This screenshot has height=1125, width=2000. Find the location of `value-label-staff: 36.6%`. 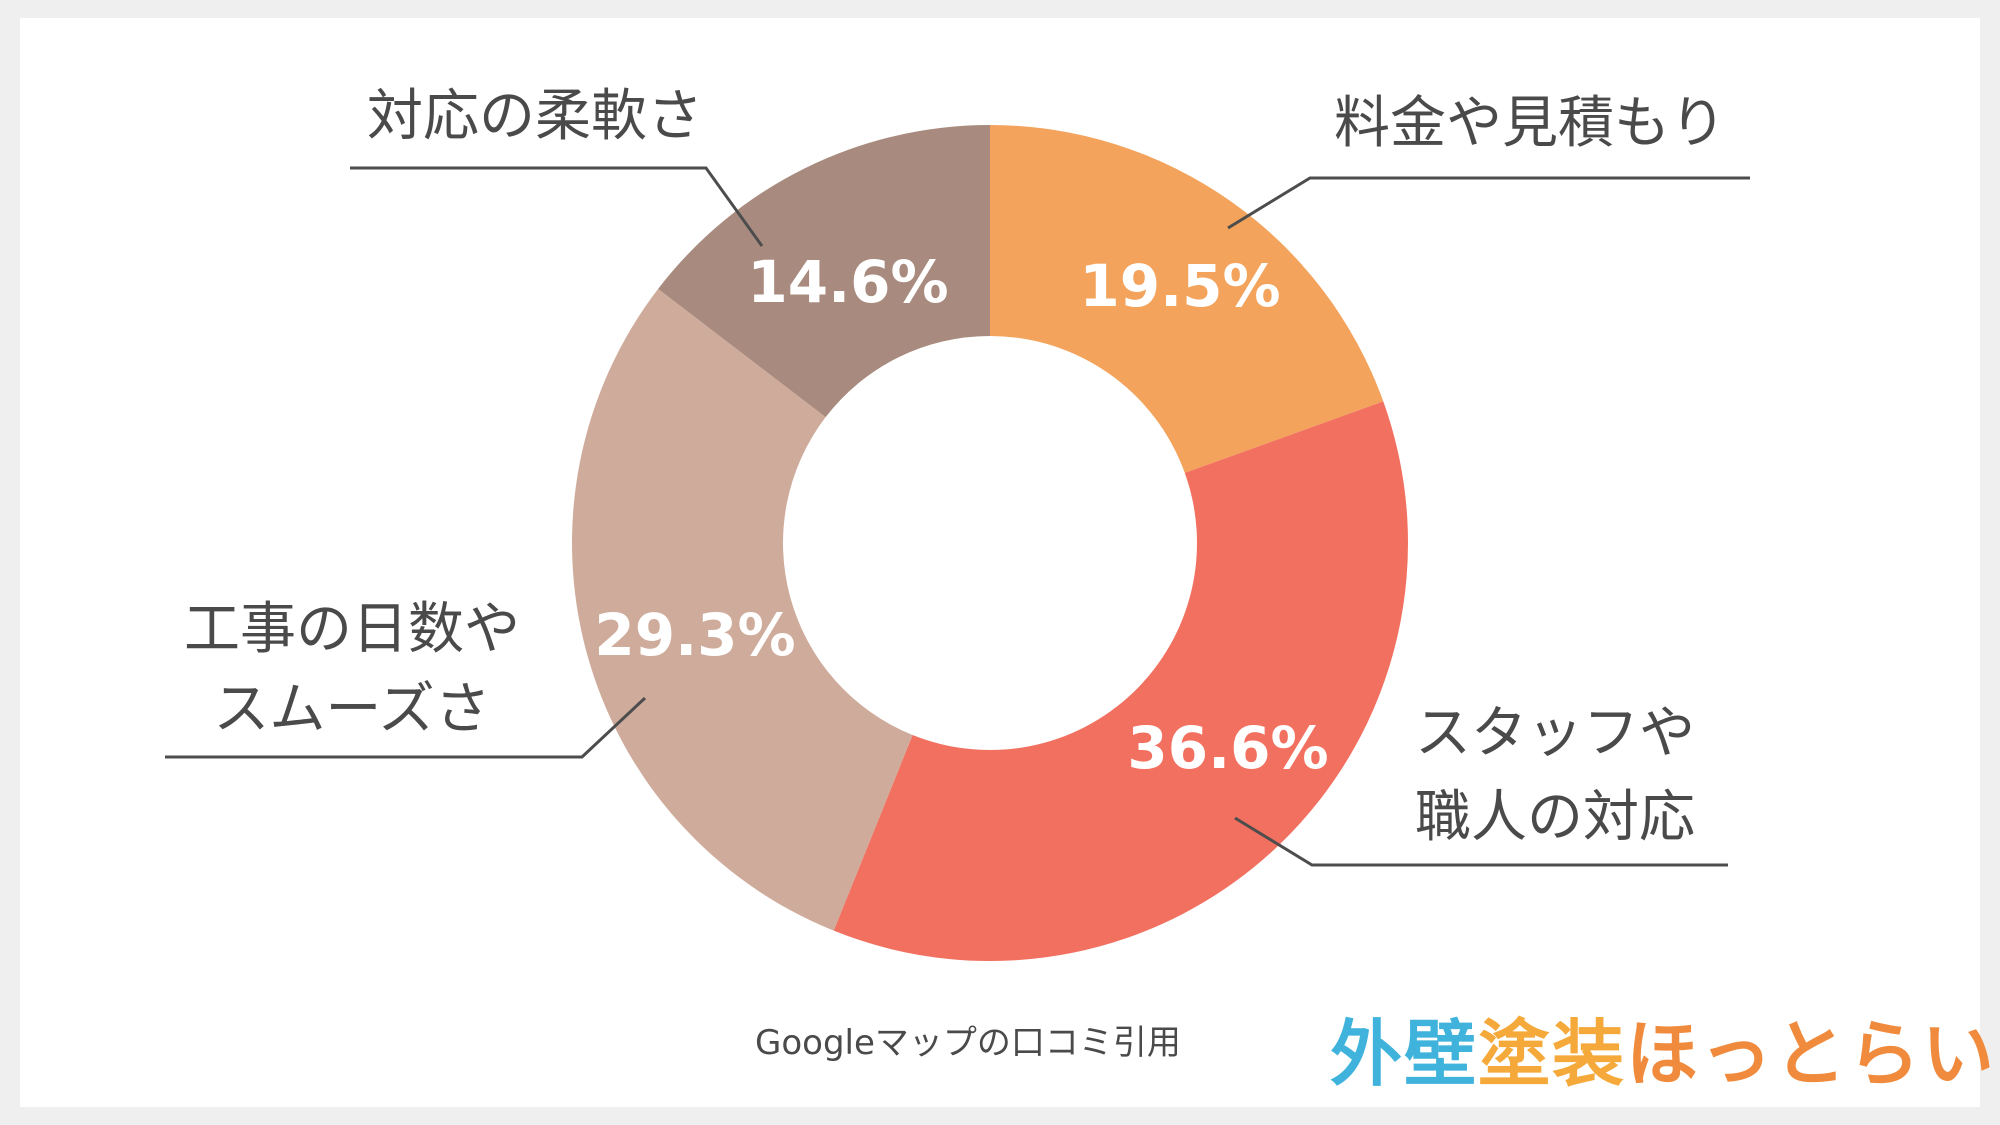

value-label-staff: 36.6% is located at coordinates (1227, 748).